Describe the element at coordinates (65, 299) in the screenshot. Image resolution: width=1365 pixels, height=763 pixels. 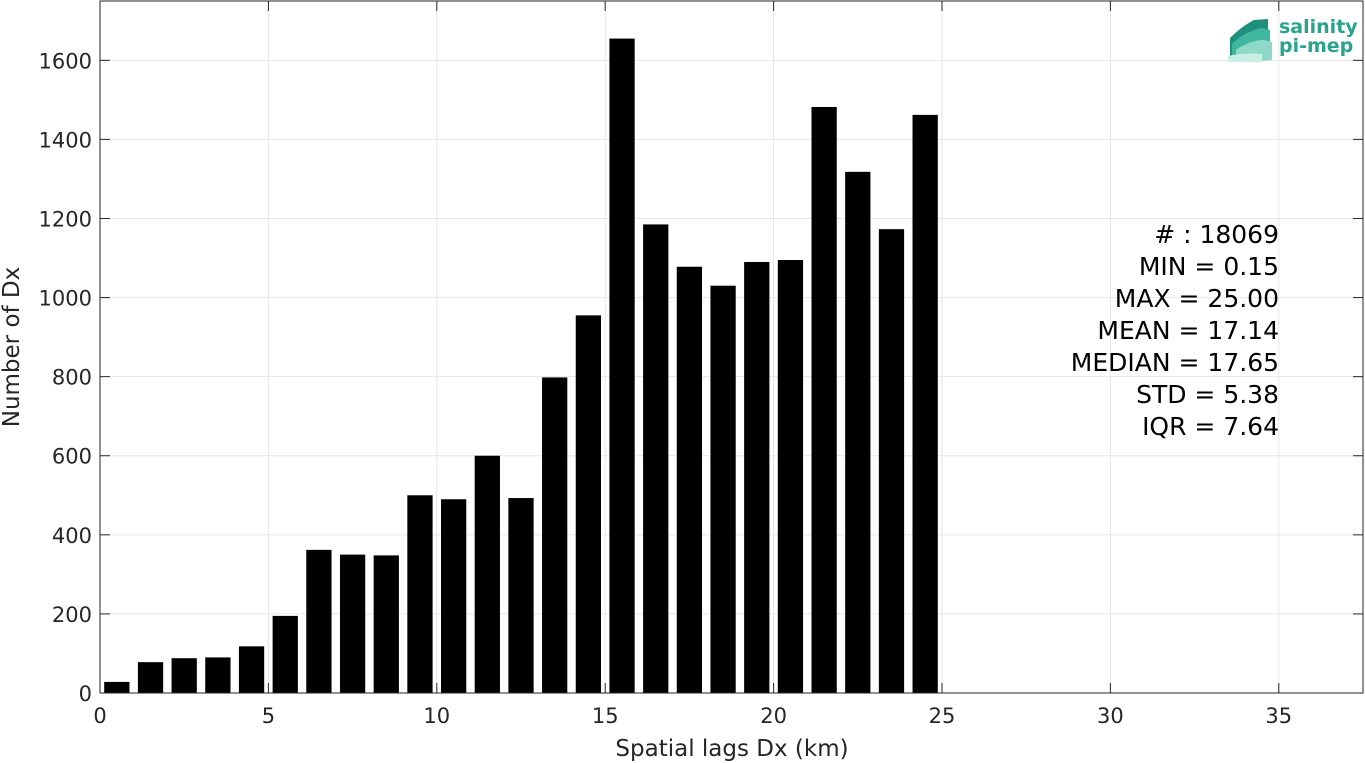
I see `y-tick-label: 1000` at that location.